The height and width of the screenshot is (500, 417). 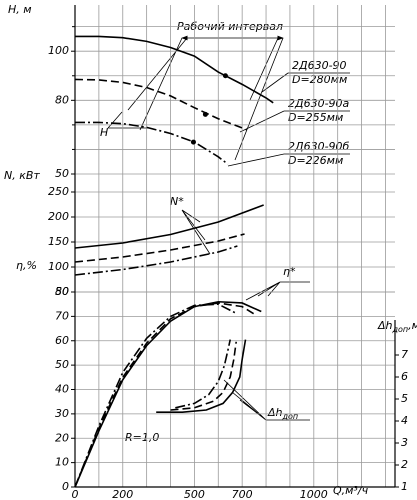 I want to click on y2-tick-label: 7, so click(x=404, y=354).